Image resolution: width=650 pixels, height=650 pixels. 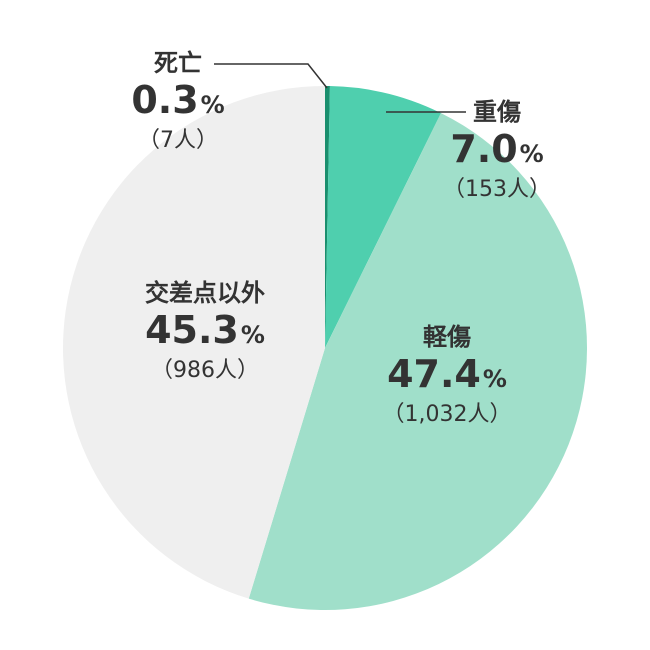 I want to click on label-serious-injury-category: 重傷, so click(x=497, y=112).